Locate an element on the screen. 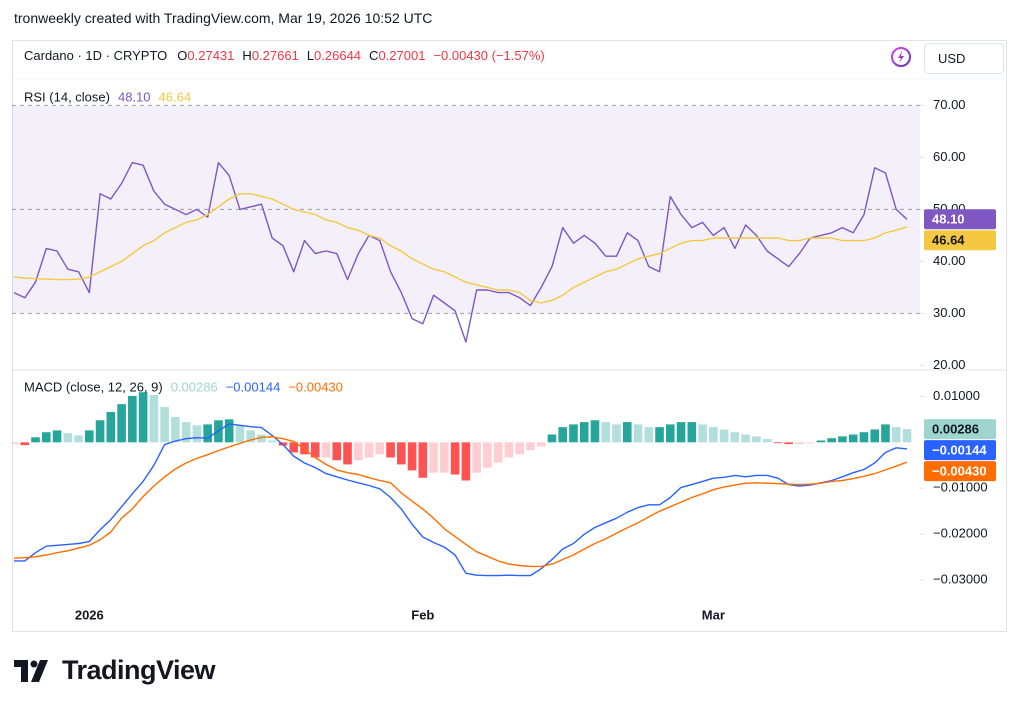 The height and width of the screenshot is (713, 1024). logo: TradingView is located at coordinates (115, 670).